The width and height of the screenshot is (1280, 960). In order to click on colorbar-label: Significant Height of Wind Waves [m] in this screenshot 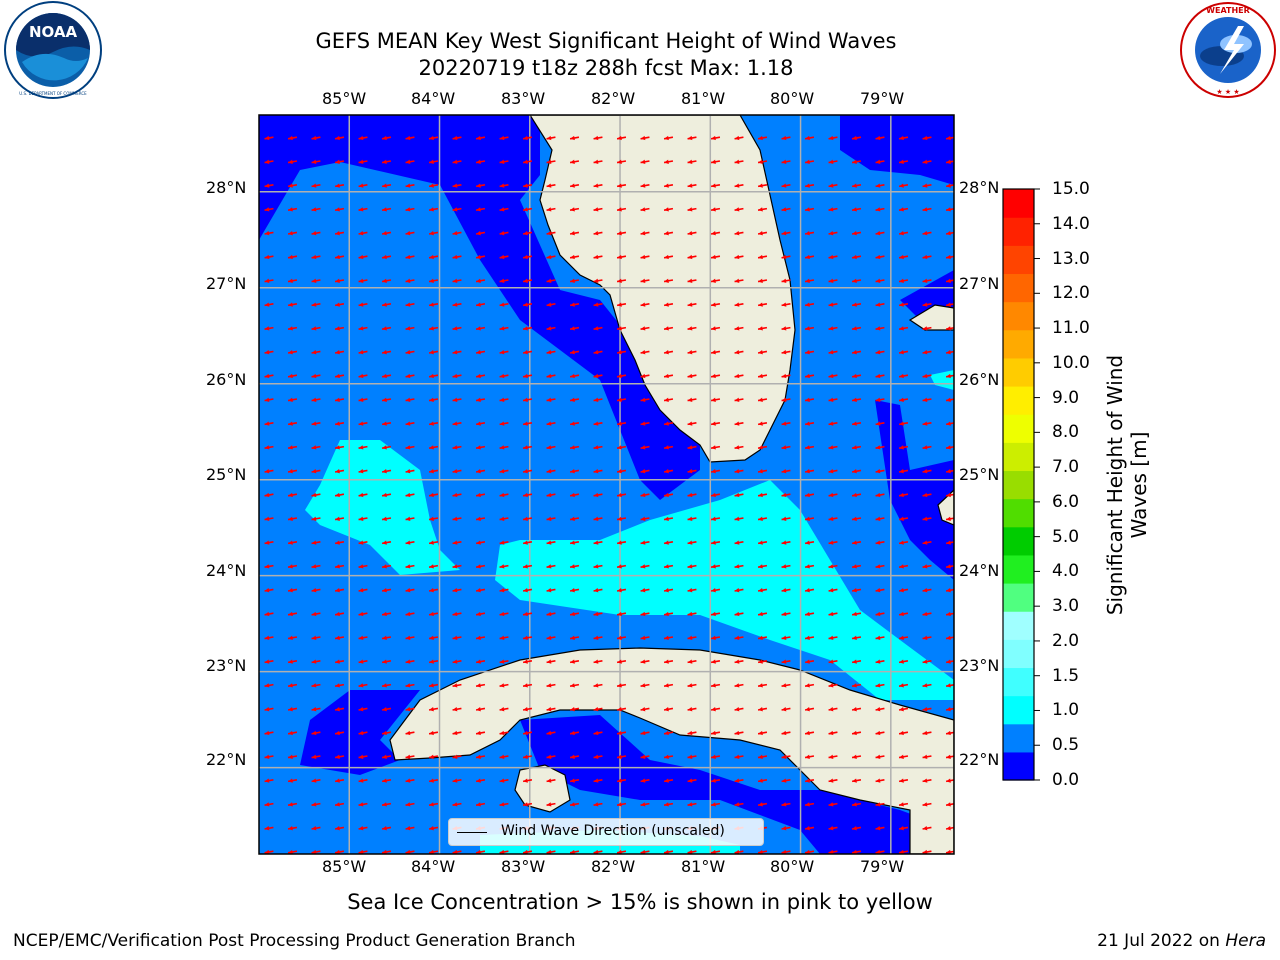, I will do `click(1127, 485)`.